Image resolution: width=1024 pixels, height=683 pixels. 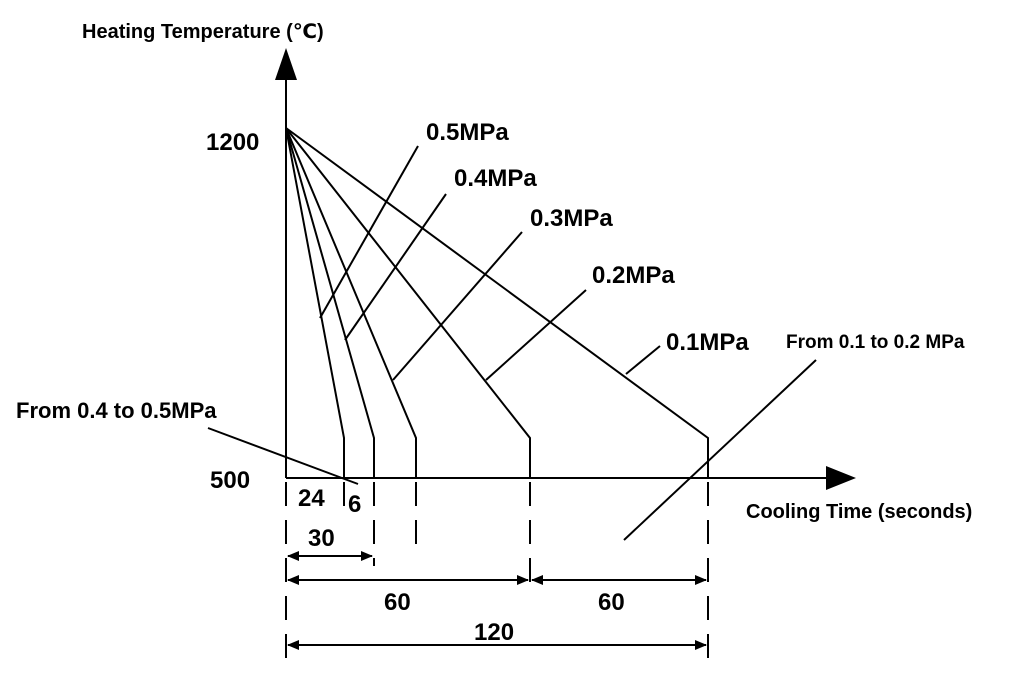 I want to click on dim-60-right-label: 60, so click(x=611, y=602).